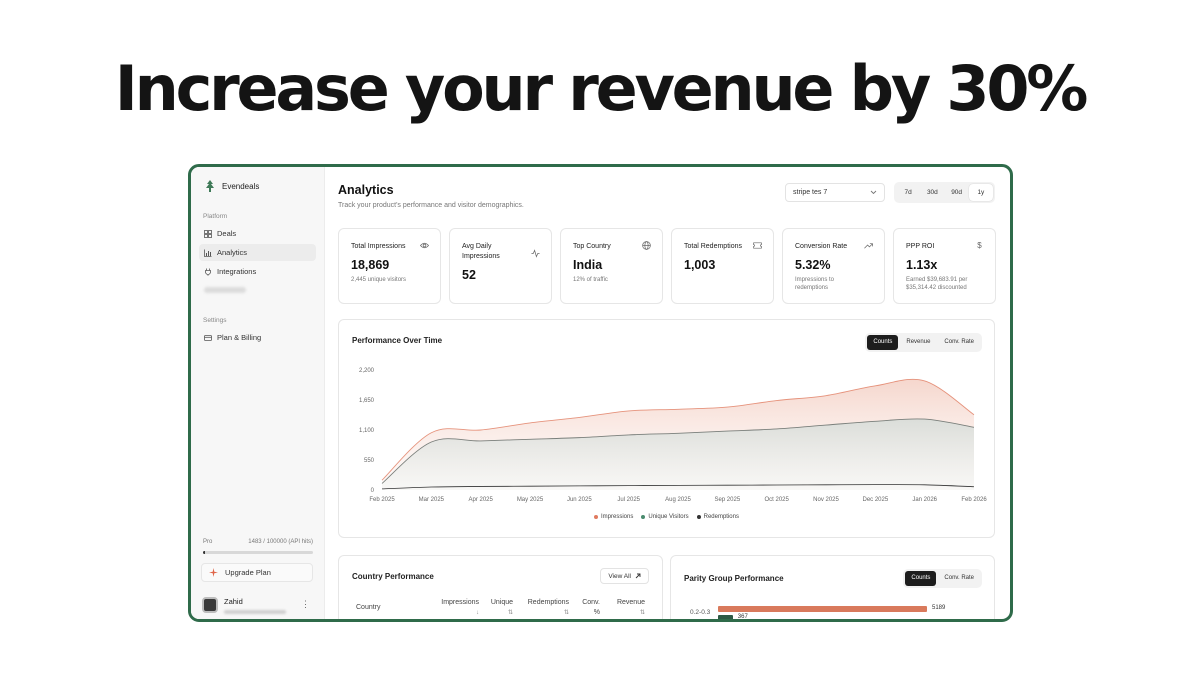 This screenshot has width=1200, height=675. I want to click on range-7d: 7d, so click(908, 192).